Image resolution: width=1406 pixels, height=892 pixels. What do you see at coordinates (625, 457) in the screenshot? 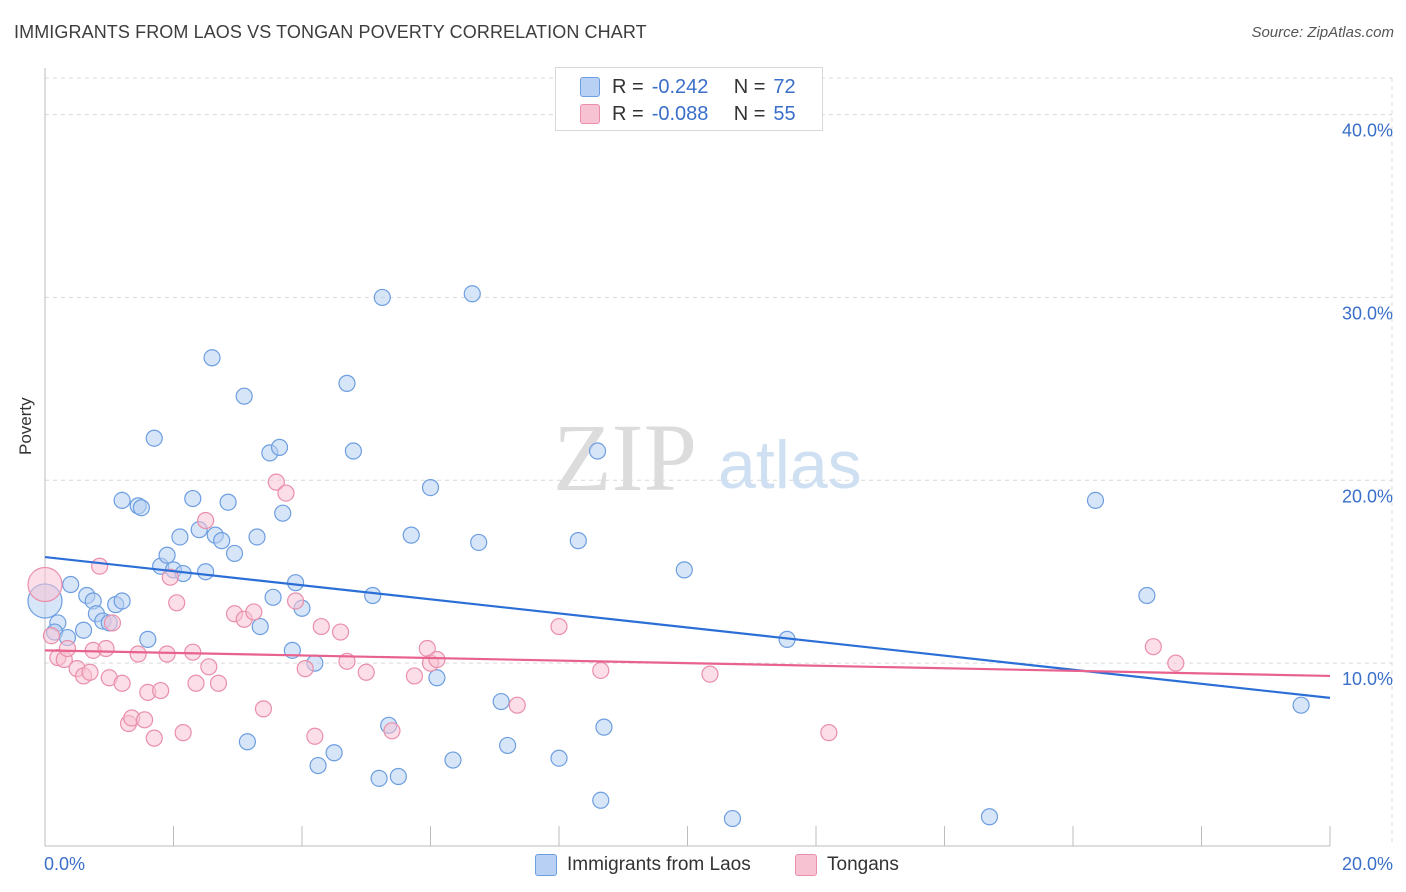
I see `watermark-zip: ZIP` at bounding box center [625, 457].